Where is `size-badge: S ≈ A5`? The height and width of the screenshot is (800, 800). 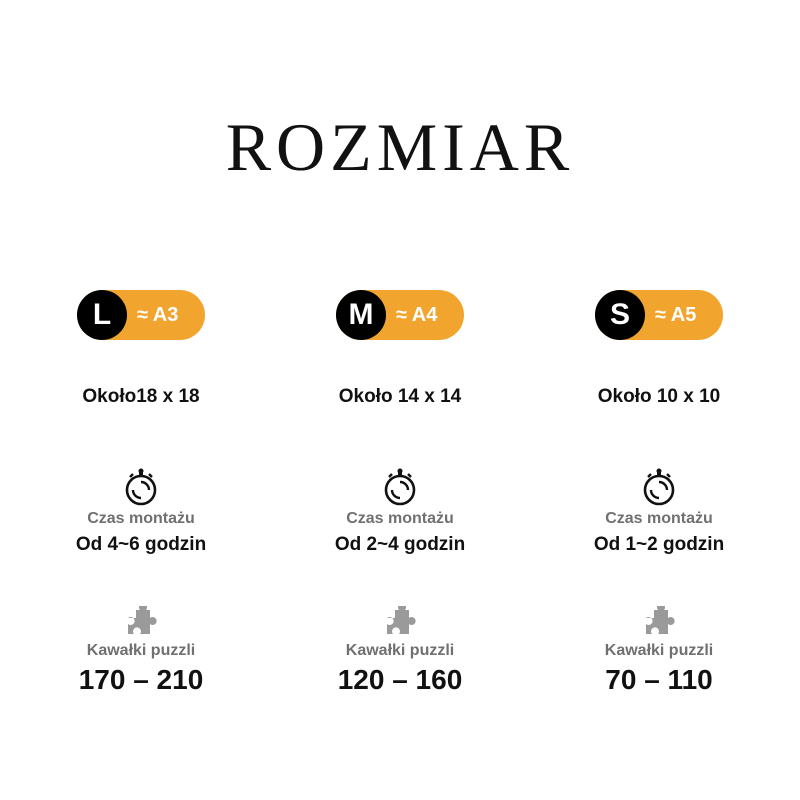
size-badge: S ≈ A5 is located at coordinates (659, 315).